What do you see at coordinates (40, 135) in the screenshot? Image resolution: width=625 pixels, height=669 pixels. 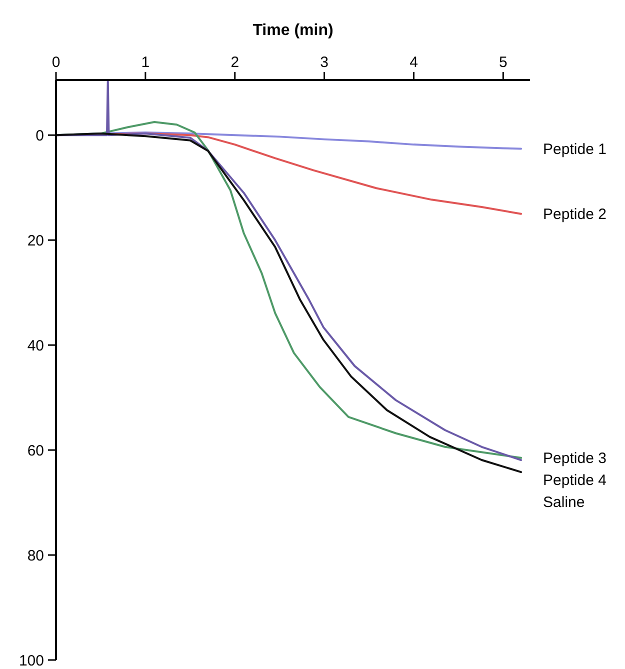 I see `y-tick-label: 0` at bounding box center [40, 135].